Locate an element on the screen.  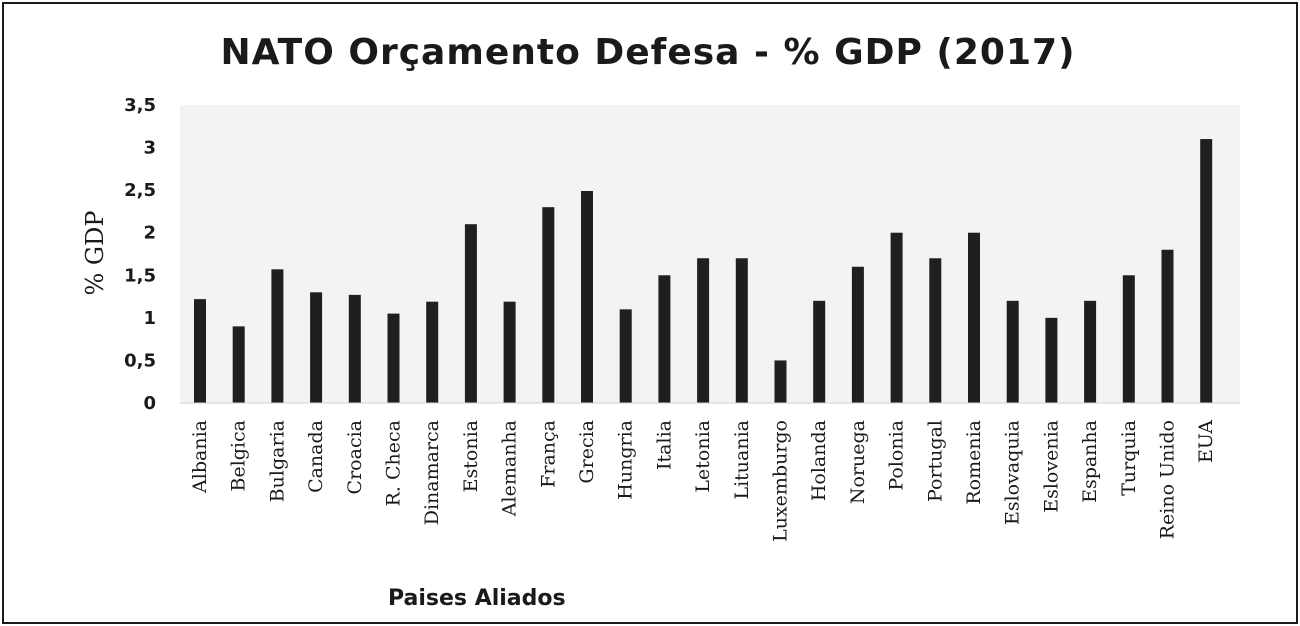
x-tick-label: Dinamarca is located at coordinates (432, 472).